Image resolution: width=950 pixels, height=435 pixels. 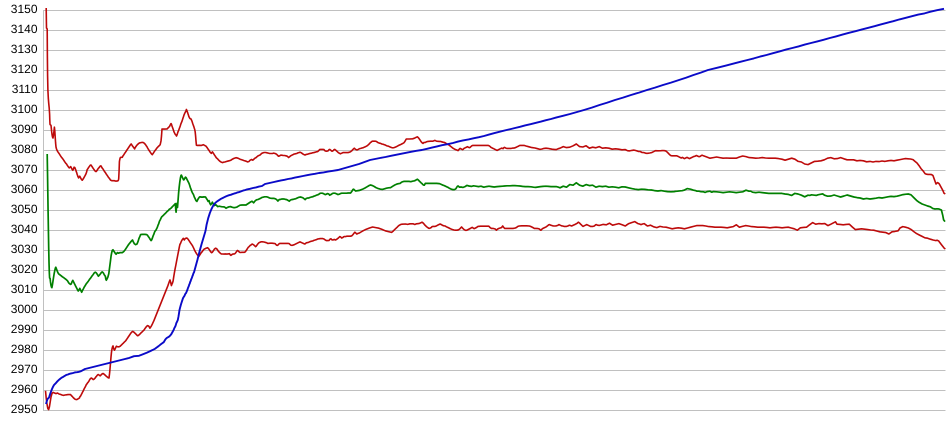 I want to click on svg-text: 3010, so click(x=24, y=289).